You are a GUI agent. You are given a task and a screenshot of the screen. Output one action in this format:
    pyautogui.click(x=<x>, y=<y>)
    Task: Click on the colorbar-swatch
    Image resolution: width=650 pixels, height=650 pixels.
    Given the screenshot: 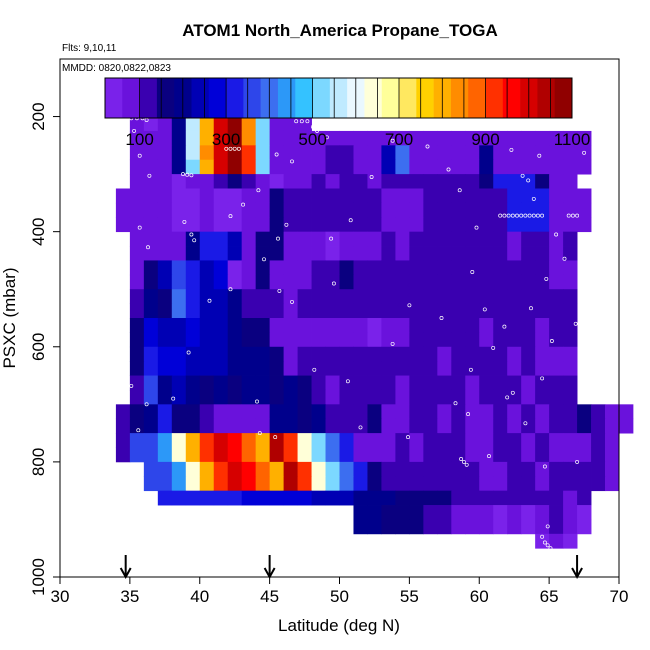 What is the action you would take?
    pyautogui.click(x=494, y=98)
    